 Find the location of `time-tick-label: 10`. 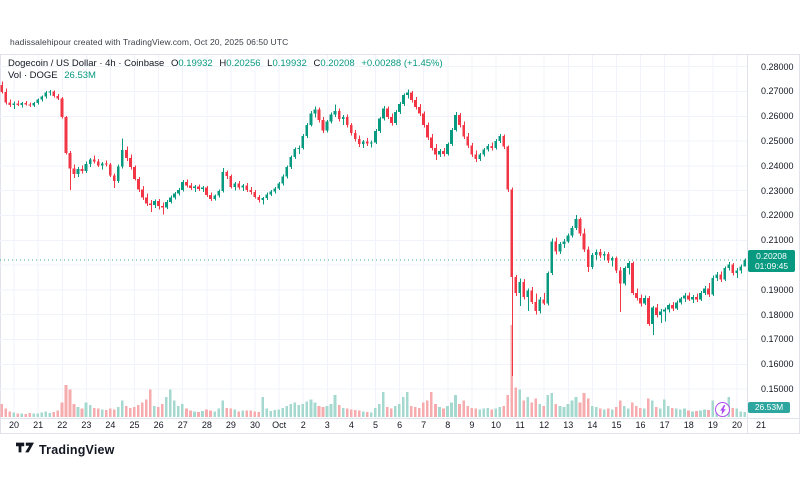

time-tick-label: 10 is located at coordinates (495, 425).